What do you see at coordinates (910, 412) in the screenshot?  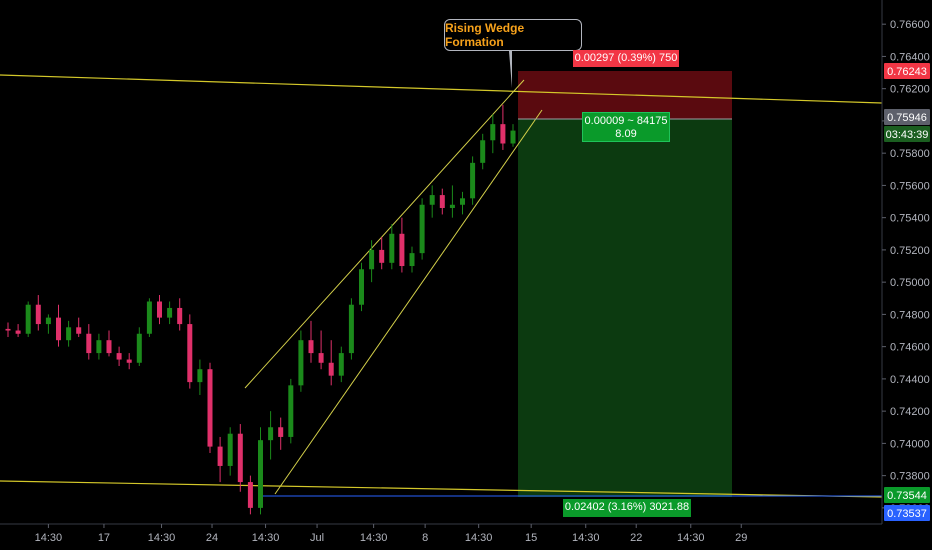 I see `y-tick-label: 0.74200` at bounding box center [910, 412].